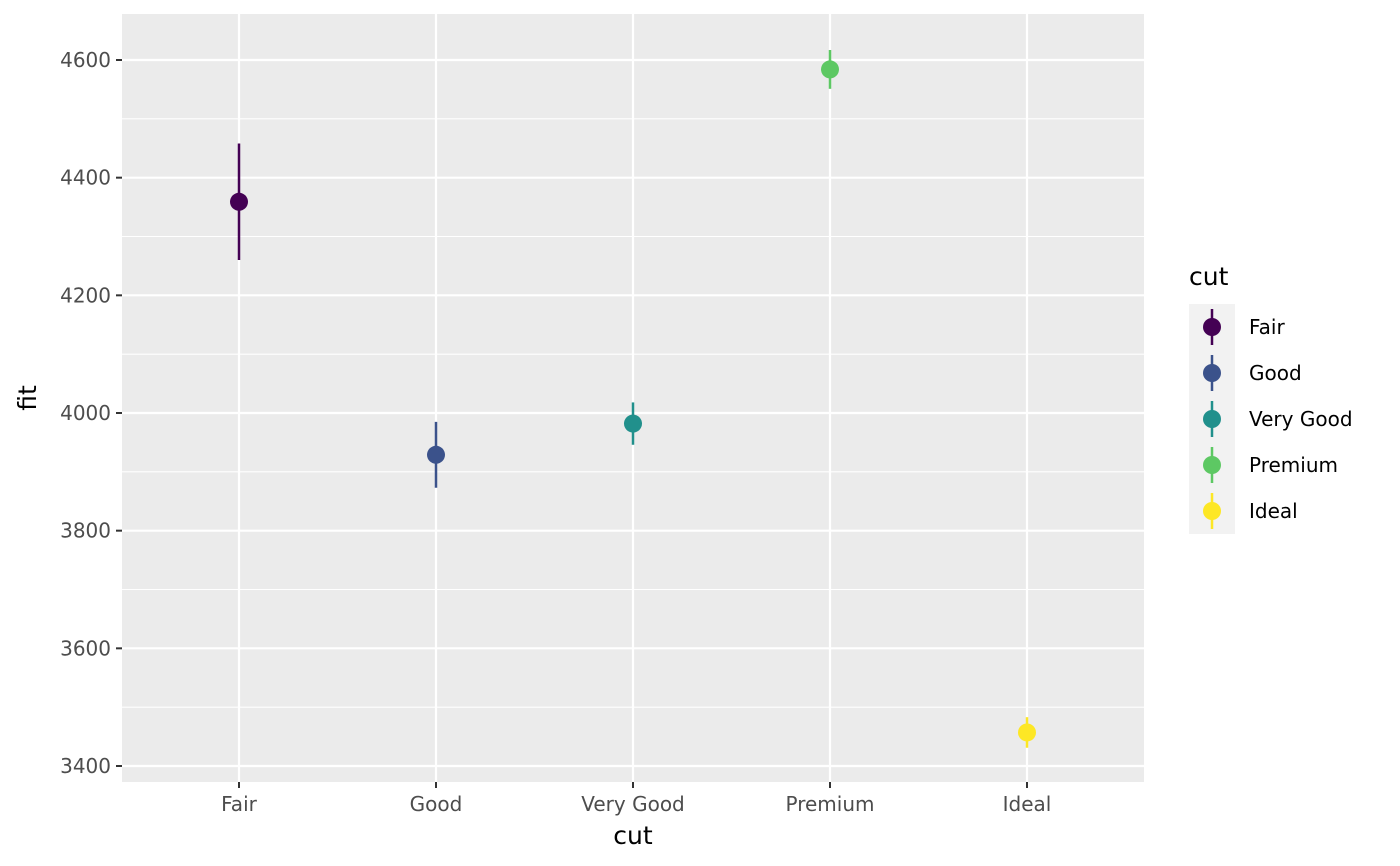  I want to click on legend-label: Ideal, so click(1273, 511).